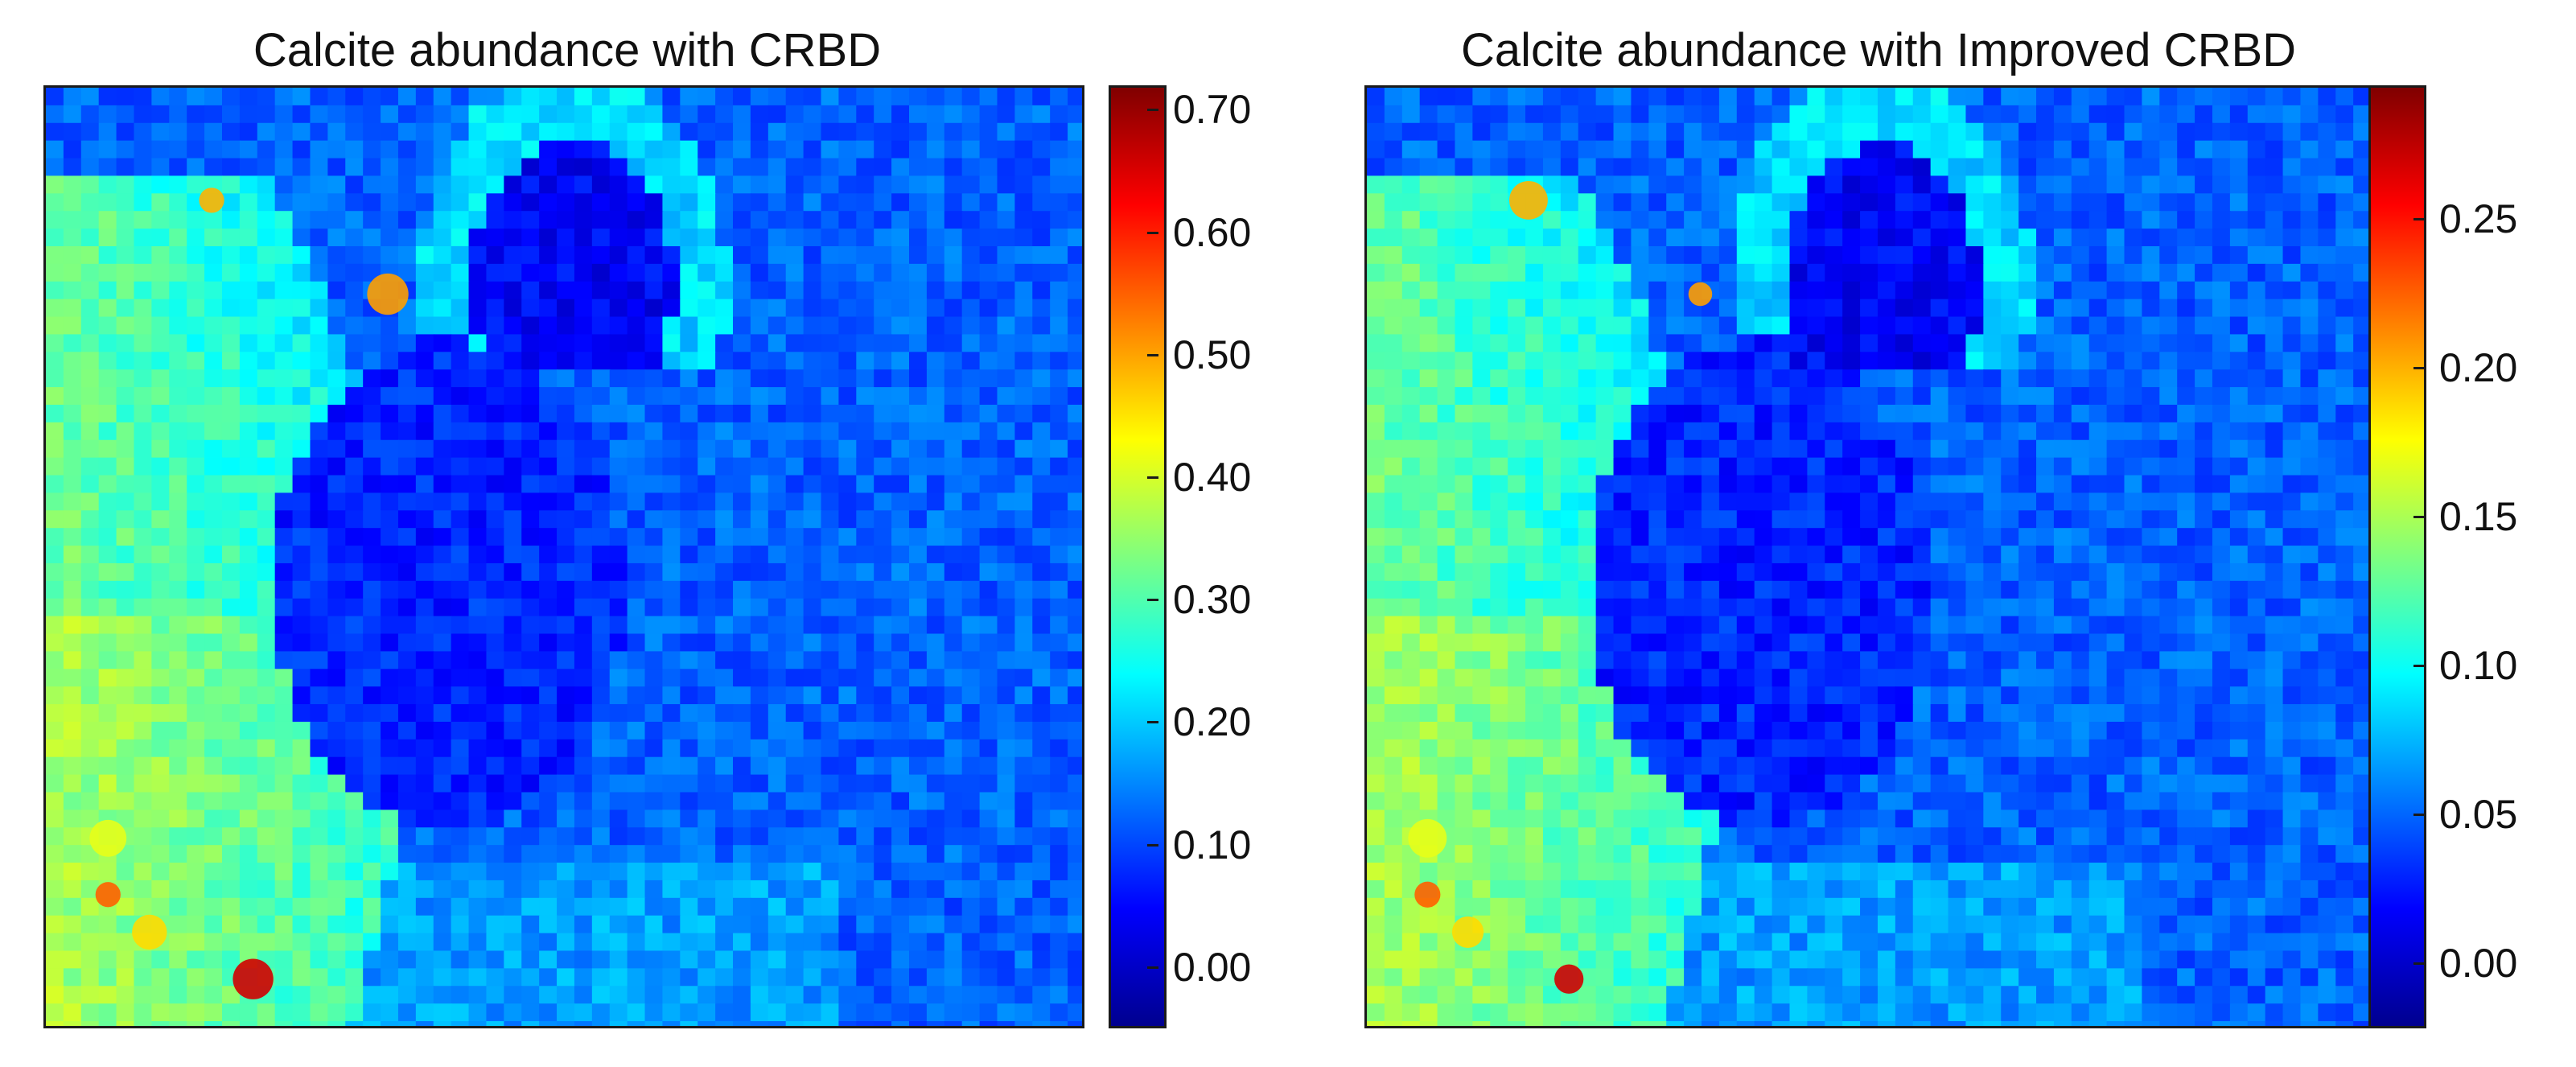  I want to click on right-colorbar, so click(2397, 556).